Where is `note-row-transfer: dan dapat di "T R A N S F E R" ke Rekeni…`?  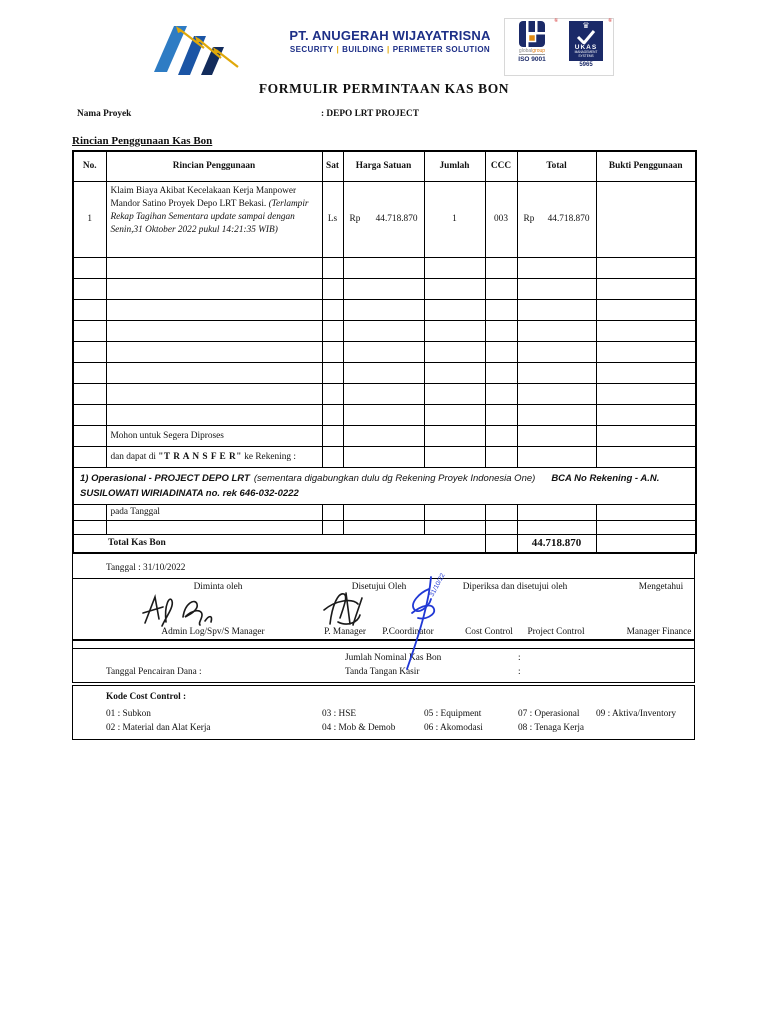
note-row-transfer: dan dapat di "T R A N S F E R" ke Rekeni… is located at coordinates (384, 456).